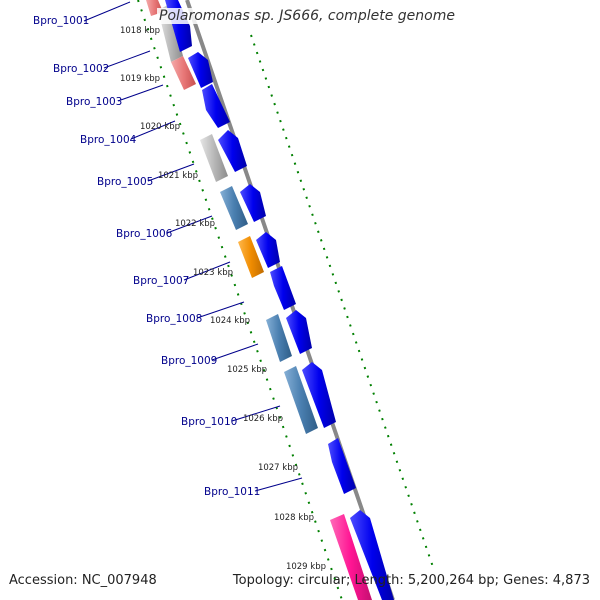 The image size is (600, 600). Describe the element at coordinates (81, 69) in the screenshot. I see `gene-label-bpro-1002: Bpro_1002` at that location.